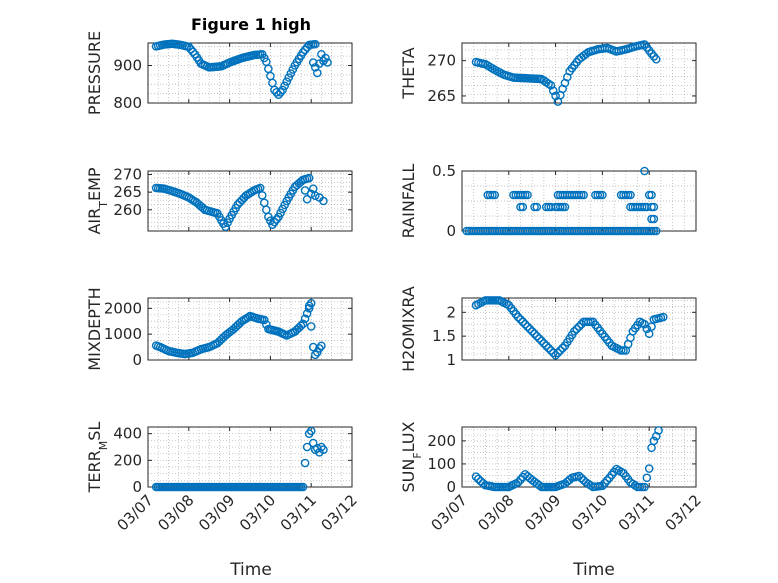 This screenshot has height=583, width=778. Describe the element at coordinates (97, 200) in the screenshot. I see `y-axis-label: AIRTEMP` at that location.